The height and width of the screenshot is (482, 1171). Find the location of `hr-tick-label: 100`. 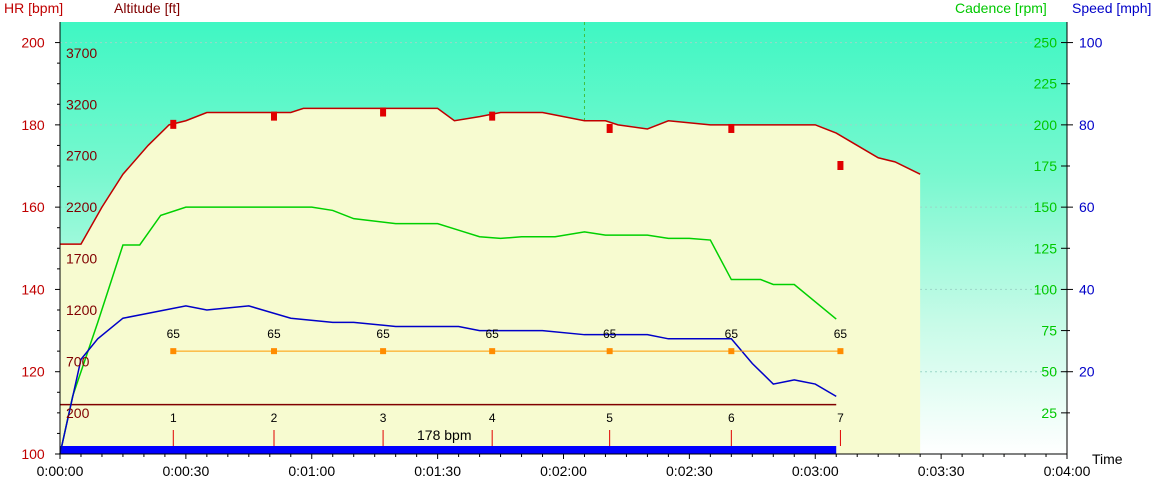

hr-tick-label: 100 is located at coordinates (33, 454).